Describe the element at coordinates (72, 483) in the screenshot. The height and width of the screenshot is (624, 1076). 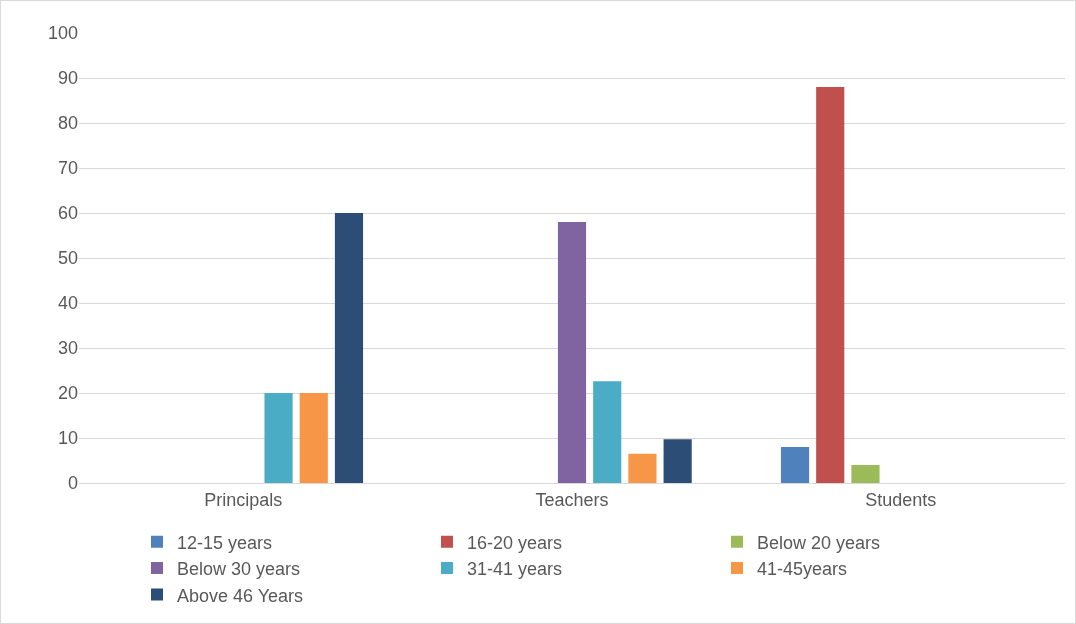
I see `y-tick-label: 0` at that location.